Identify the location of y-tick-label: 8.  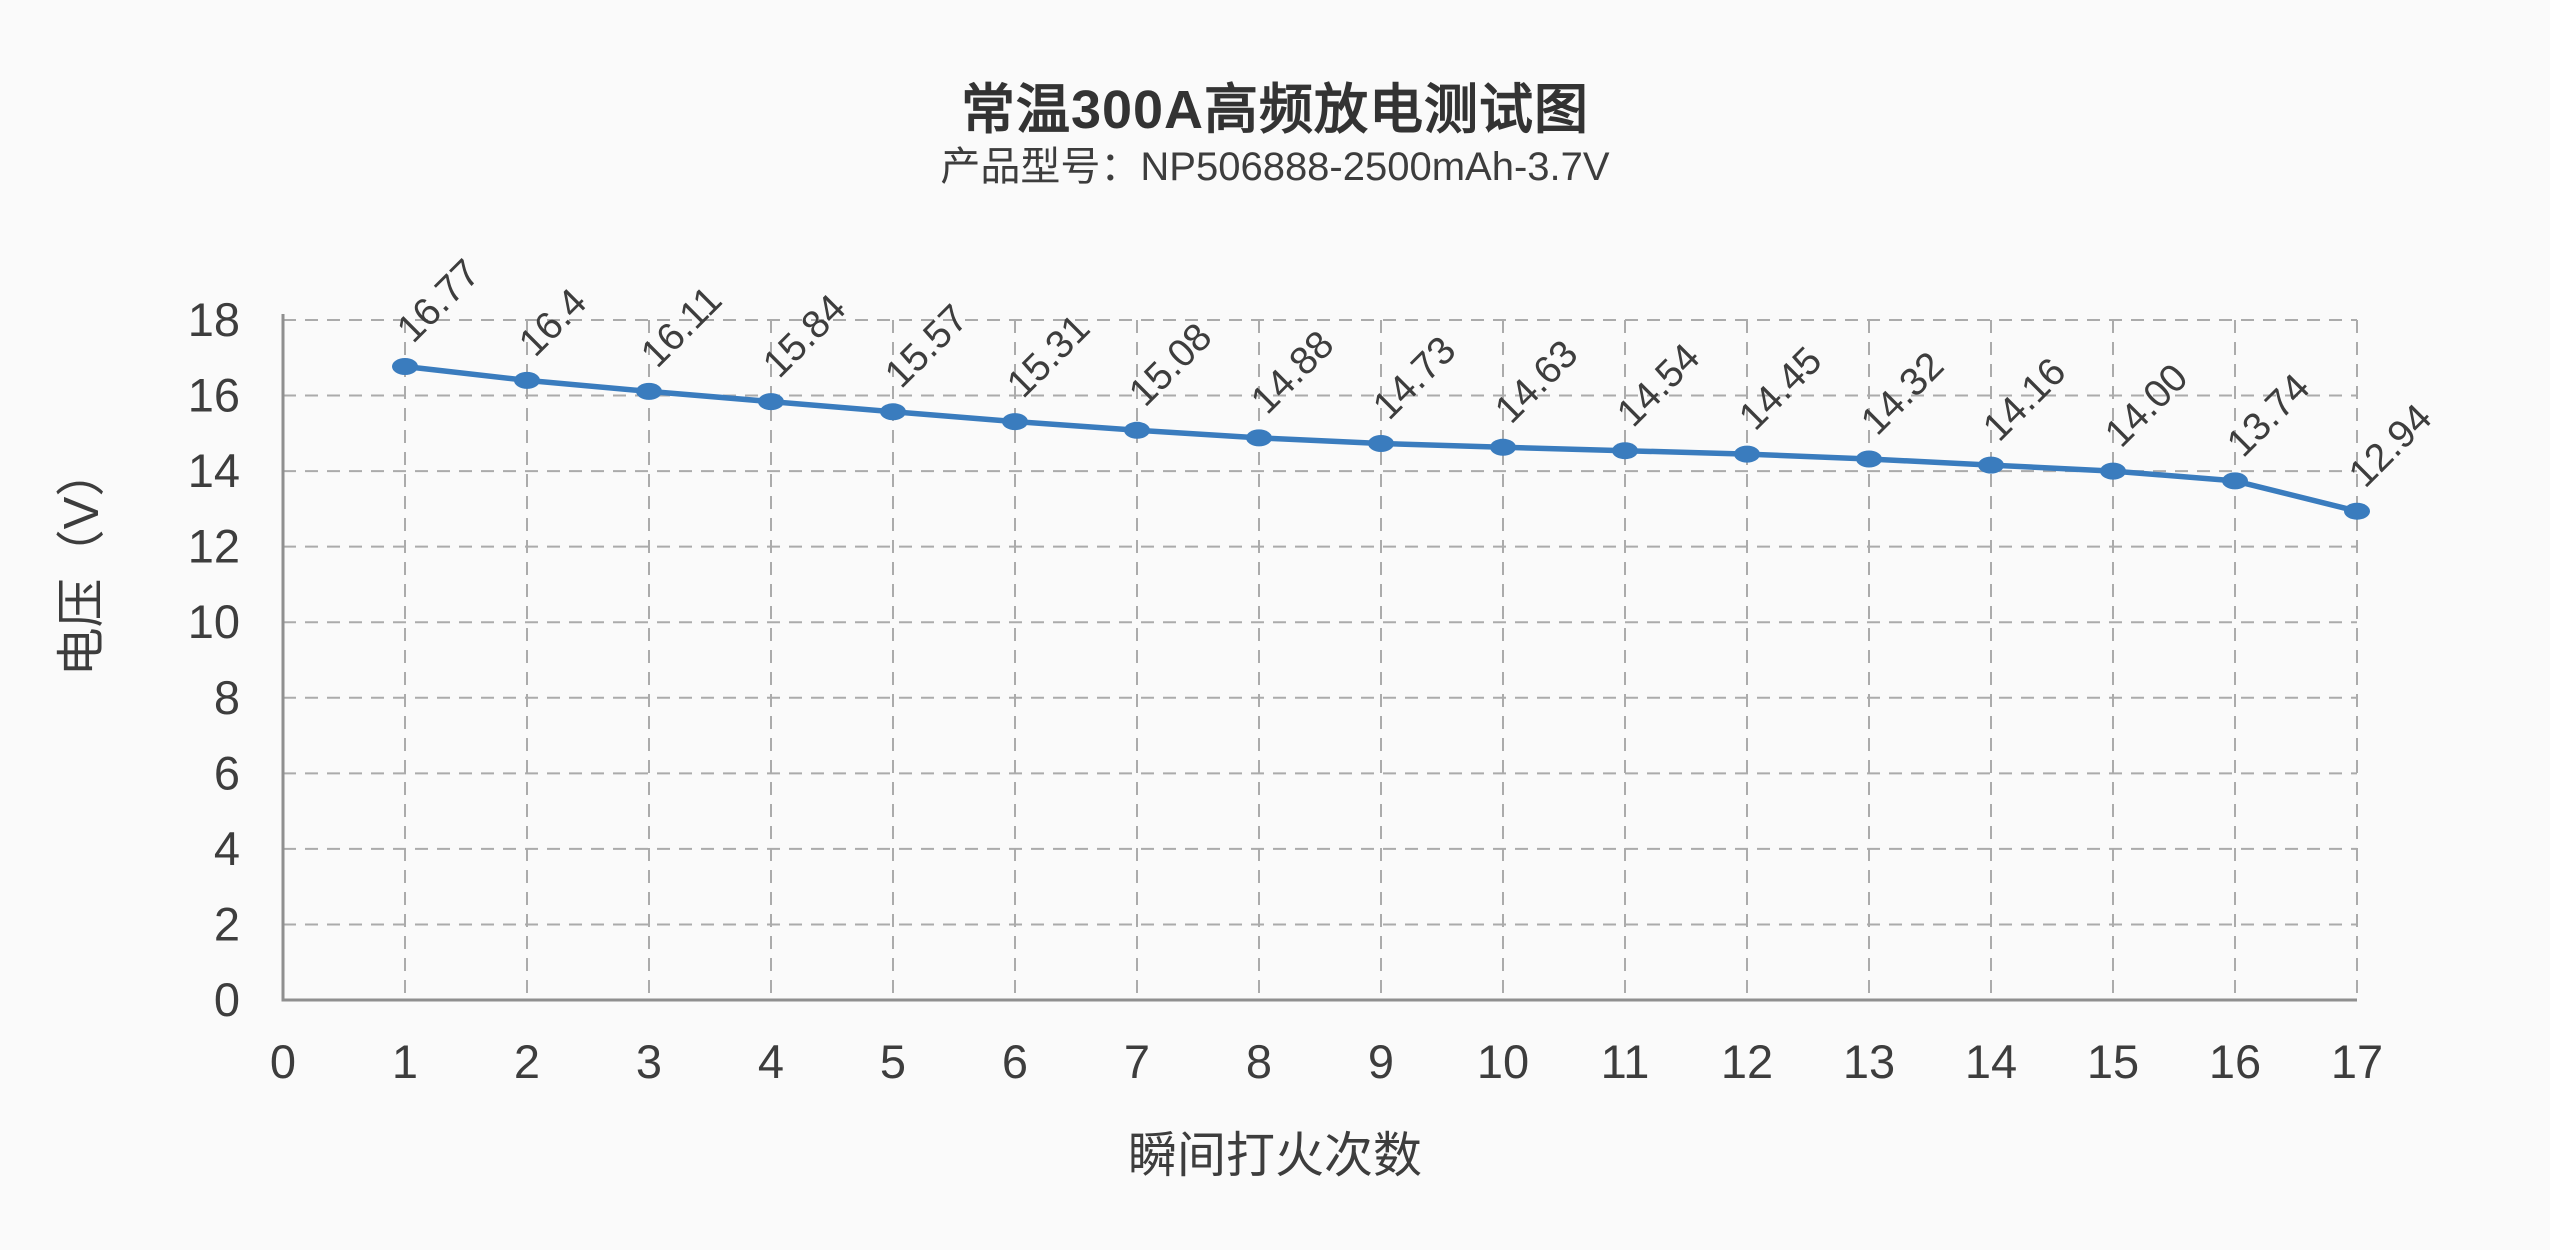
(227, 697).